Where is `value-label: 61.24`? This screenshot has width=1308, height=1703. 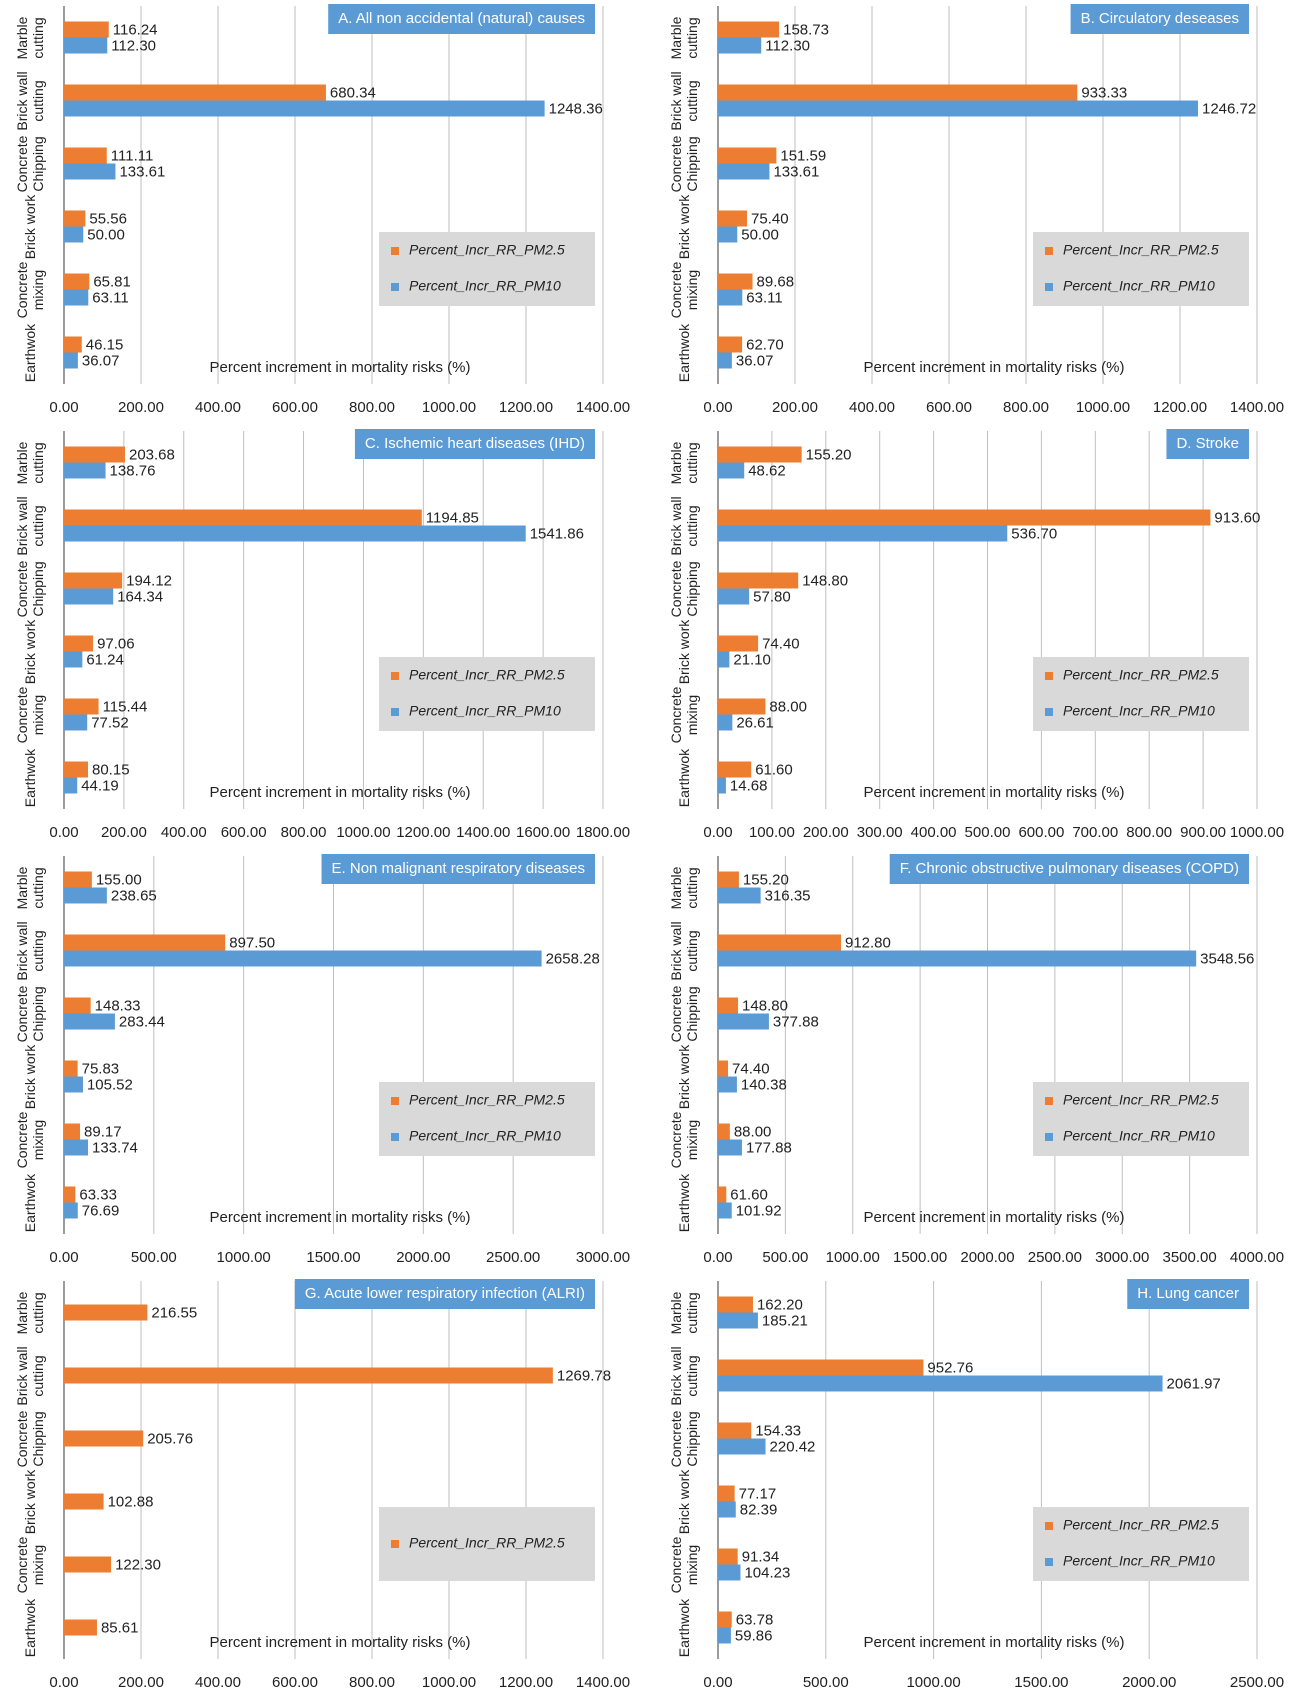 value-label: 61.24 is located at coordinates (105, 659).